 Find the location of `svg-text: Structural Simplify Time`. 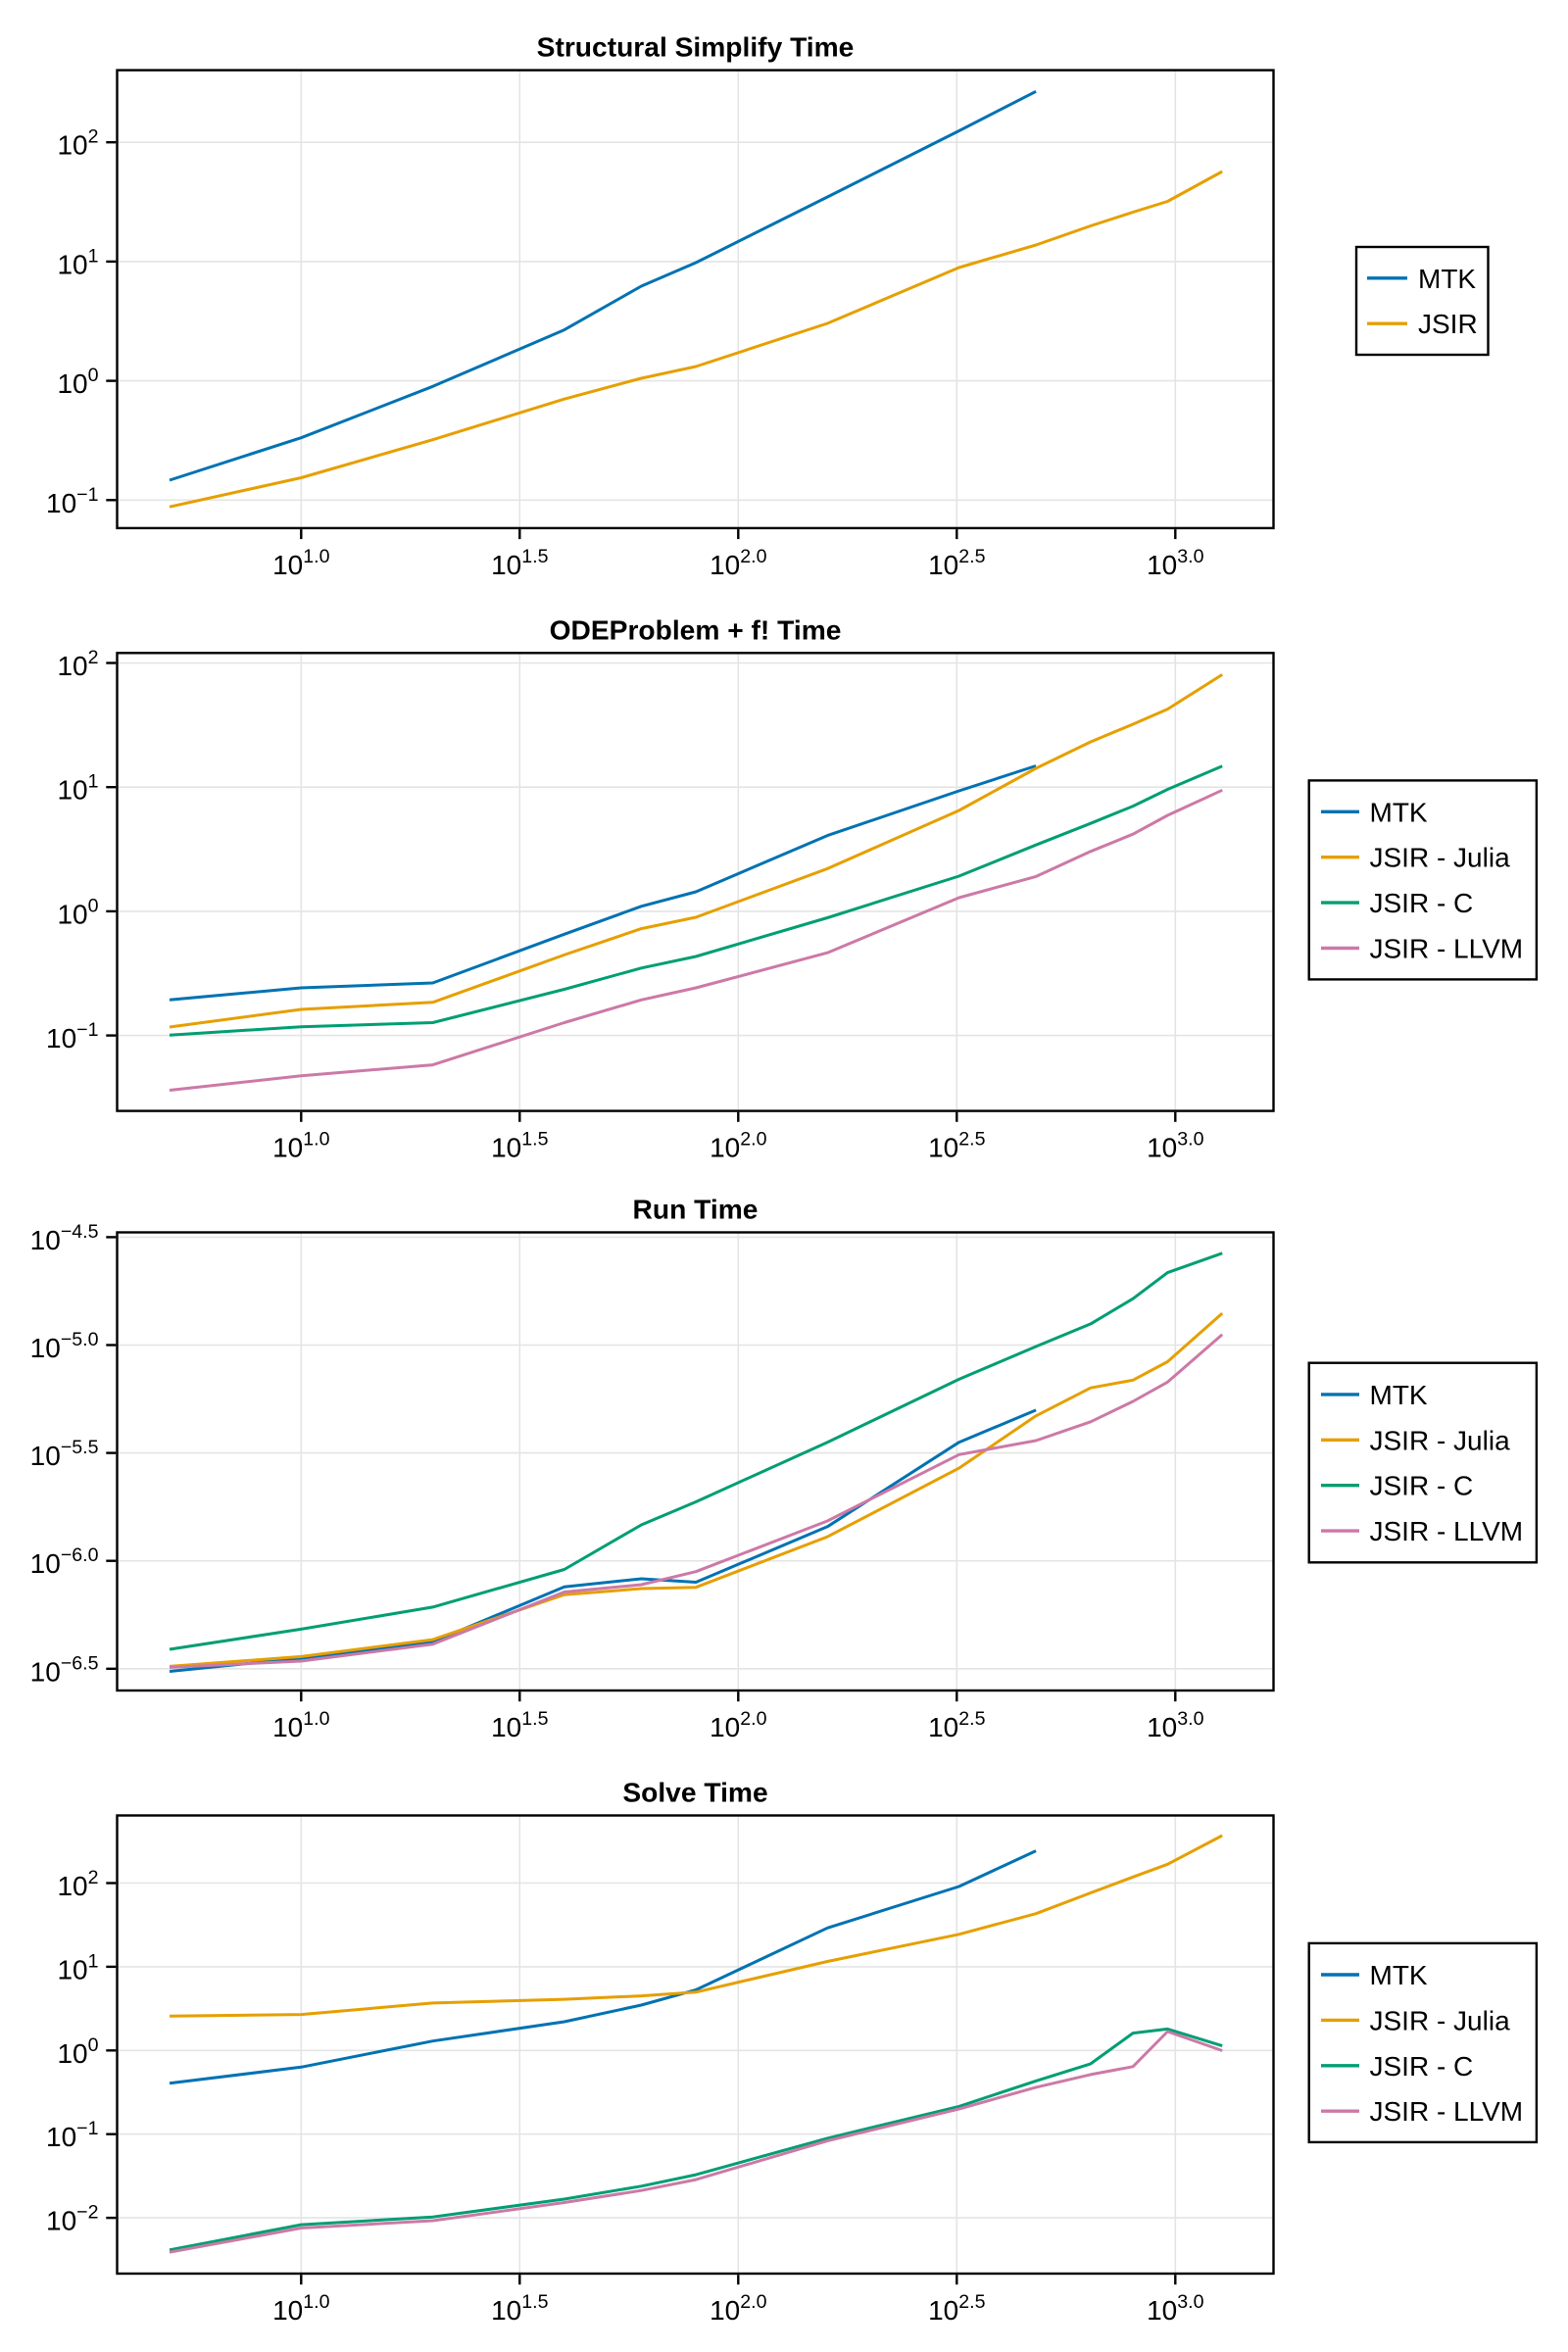

svg-text: Structural Simplify Time is located at coordinates (696, 47).